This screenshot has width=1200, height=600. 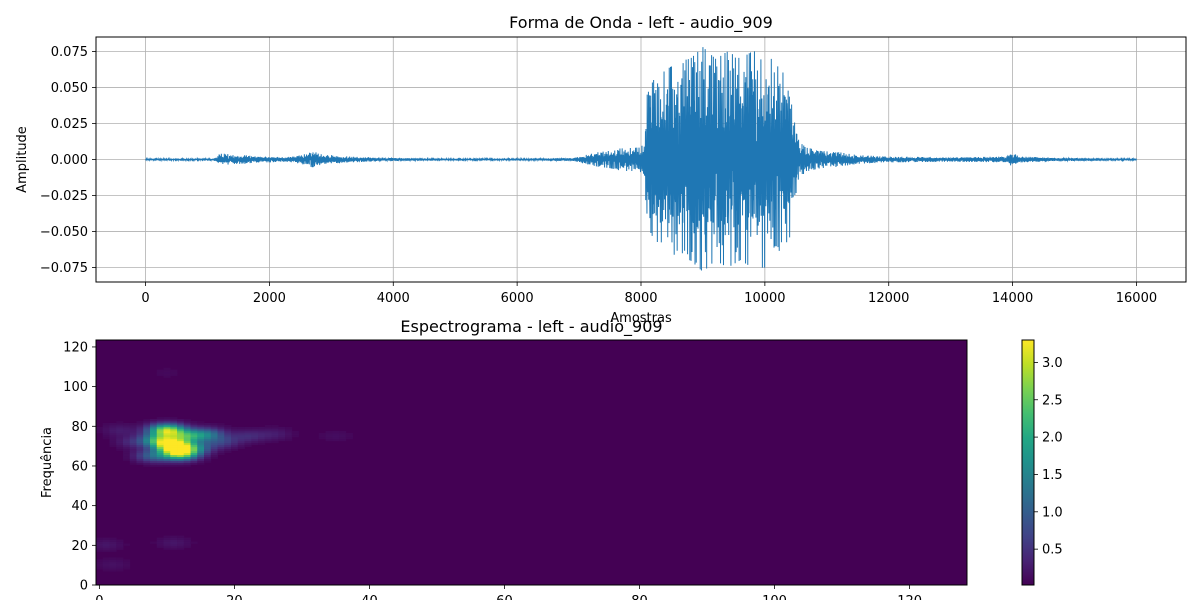 I want to click on spectrogram-x-tick-label: 100, so click(x=774, y=597).